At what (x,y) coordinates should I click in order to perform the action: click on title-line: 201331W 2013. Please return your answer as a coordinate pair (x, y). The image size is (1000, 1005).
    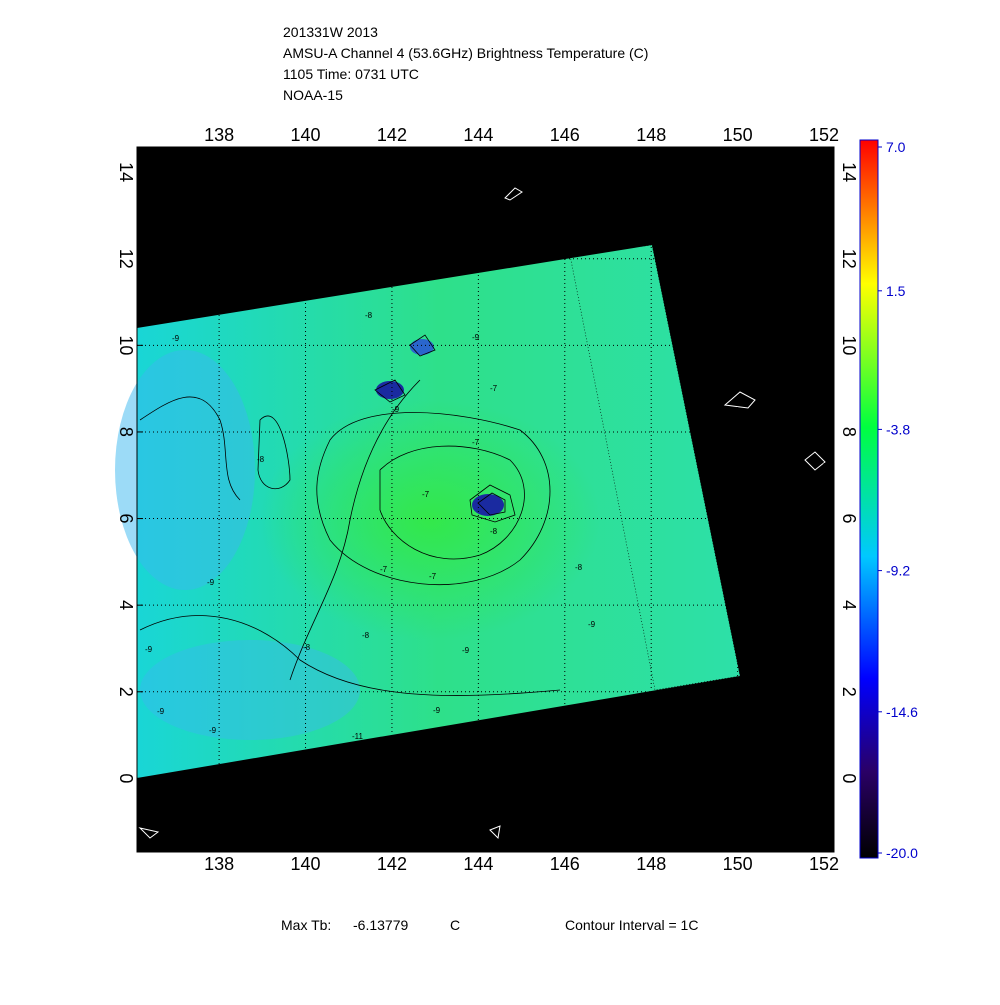
    Looking at the image, I should click on (330, 32).